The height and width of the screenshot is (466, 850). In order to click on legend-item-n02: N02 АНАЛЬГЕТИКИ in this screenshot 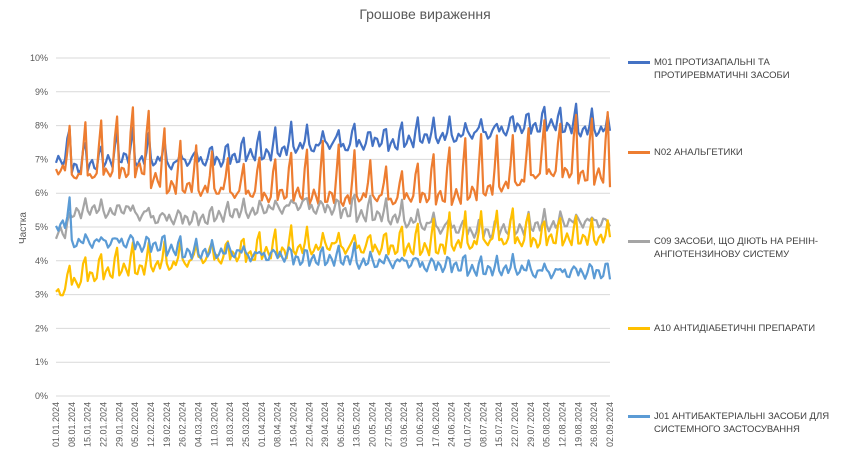, I will do `click(738, 152)`.